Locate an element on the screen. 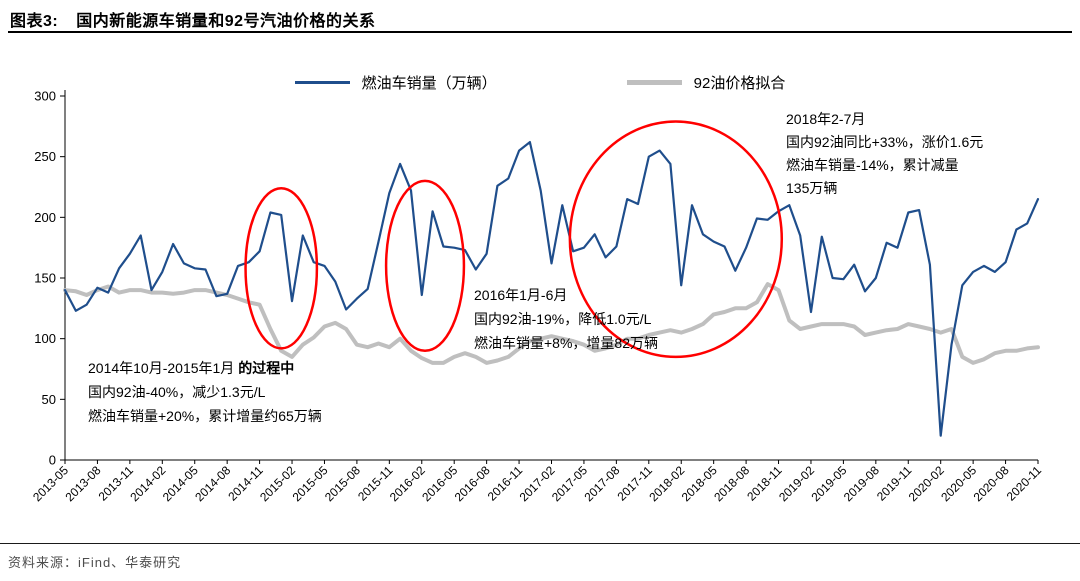  footer-divider is located at coordinates (540, 543).